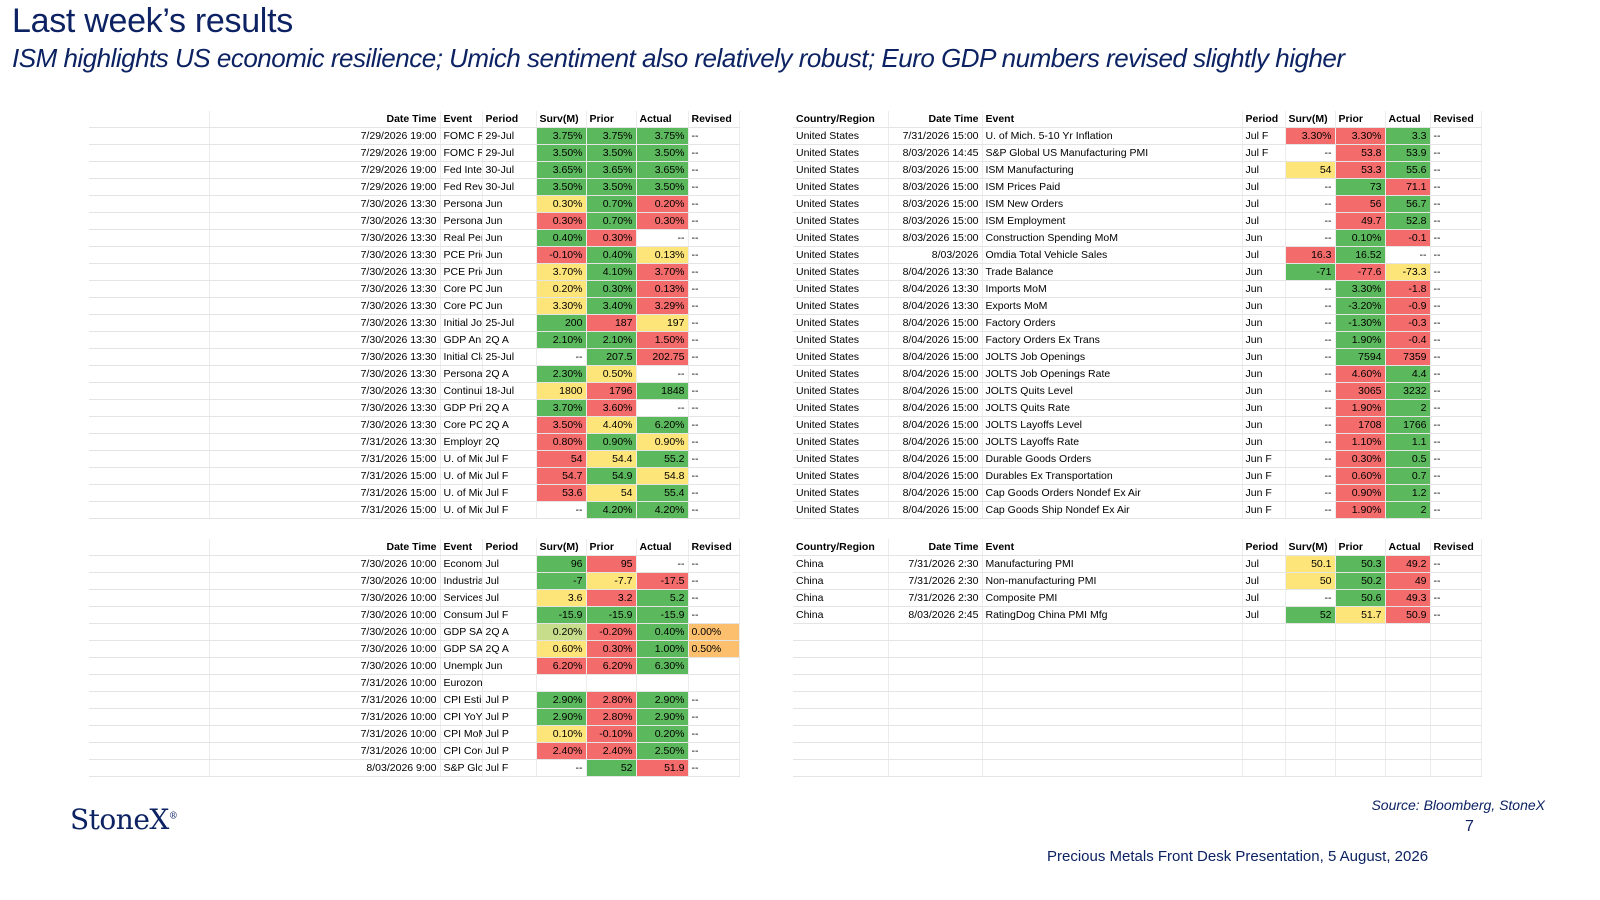  Describe the element at coordinates (1112, 221) in the screenshot. I see `event-cell: ISM Employment` at that location.